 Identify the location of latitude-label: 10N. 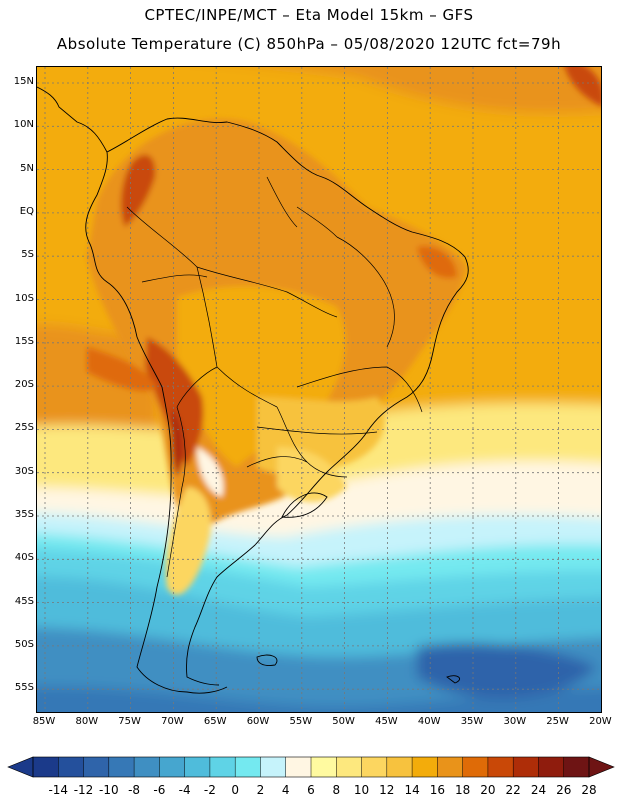
(23, 125).